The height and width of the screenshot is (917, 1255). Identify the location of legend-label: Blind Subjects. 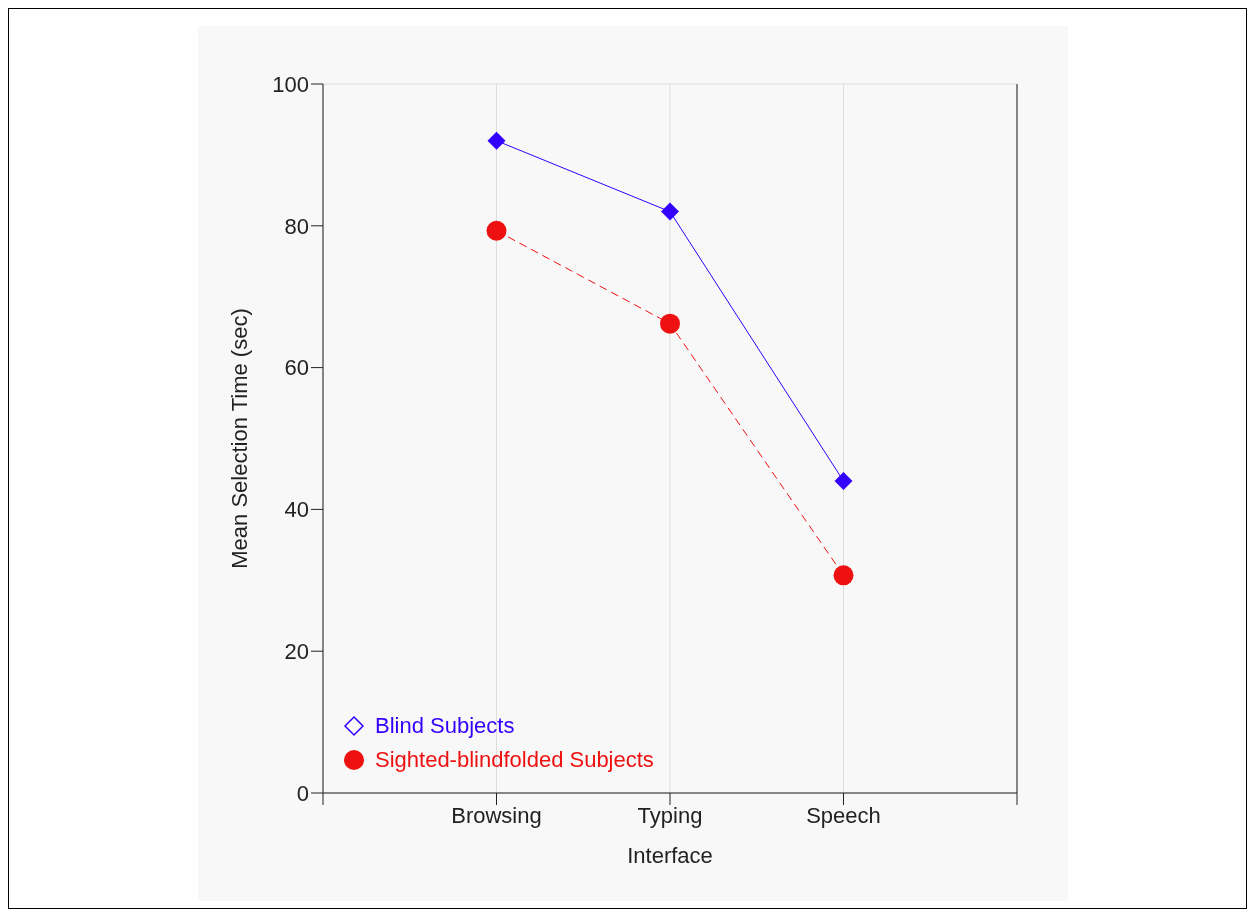
(445, 726).